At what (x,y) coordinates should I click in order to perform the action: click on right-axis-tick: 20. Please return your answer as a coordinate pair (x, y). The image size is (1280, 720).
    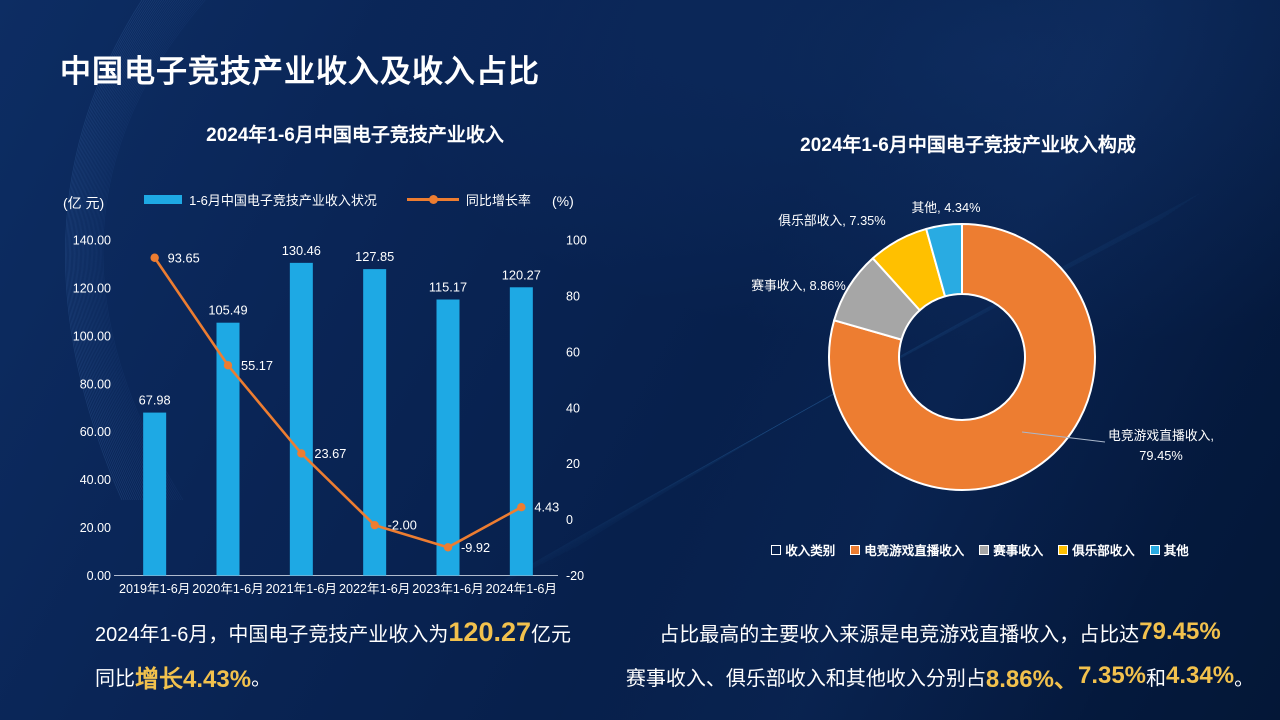
    Looking at the image, I should click on (573, 464).